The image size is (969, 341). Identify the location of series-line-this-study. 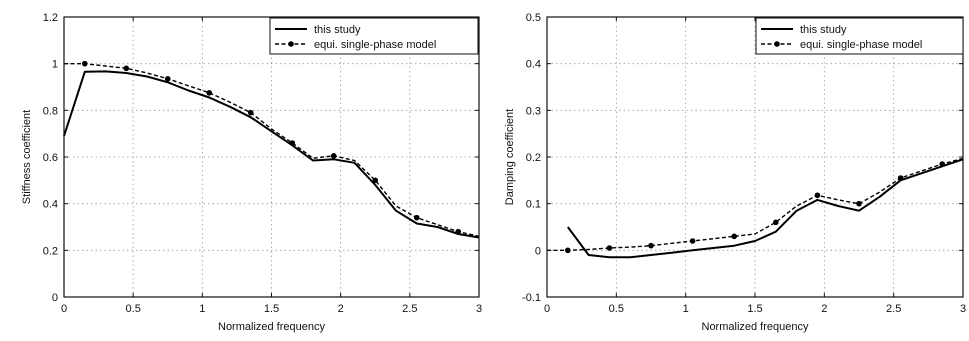
(765, 208).